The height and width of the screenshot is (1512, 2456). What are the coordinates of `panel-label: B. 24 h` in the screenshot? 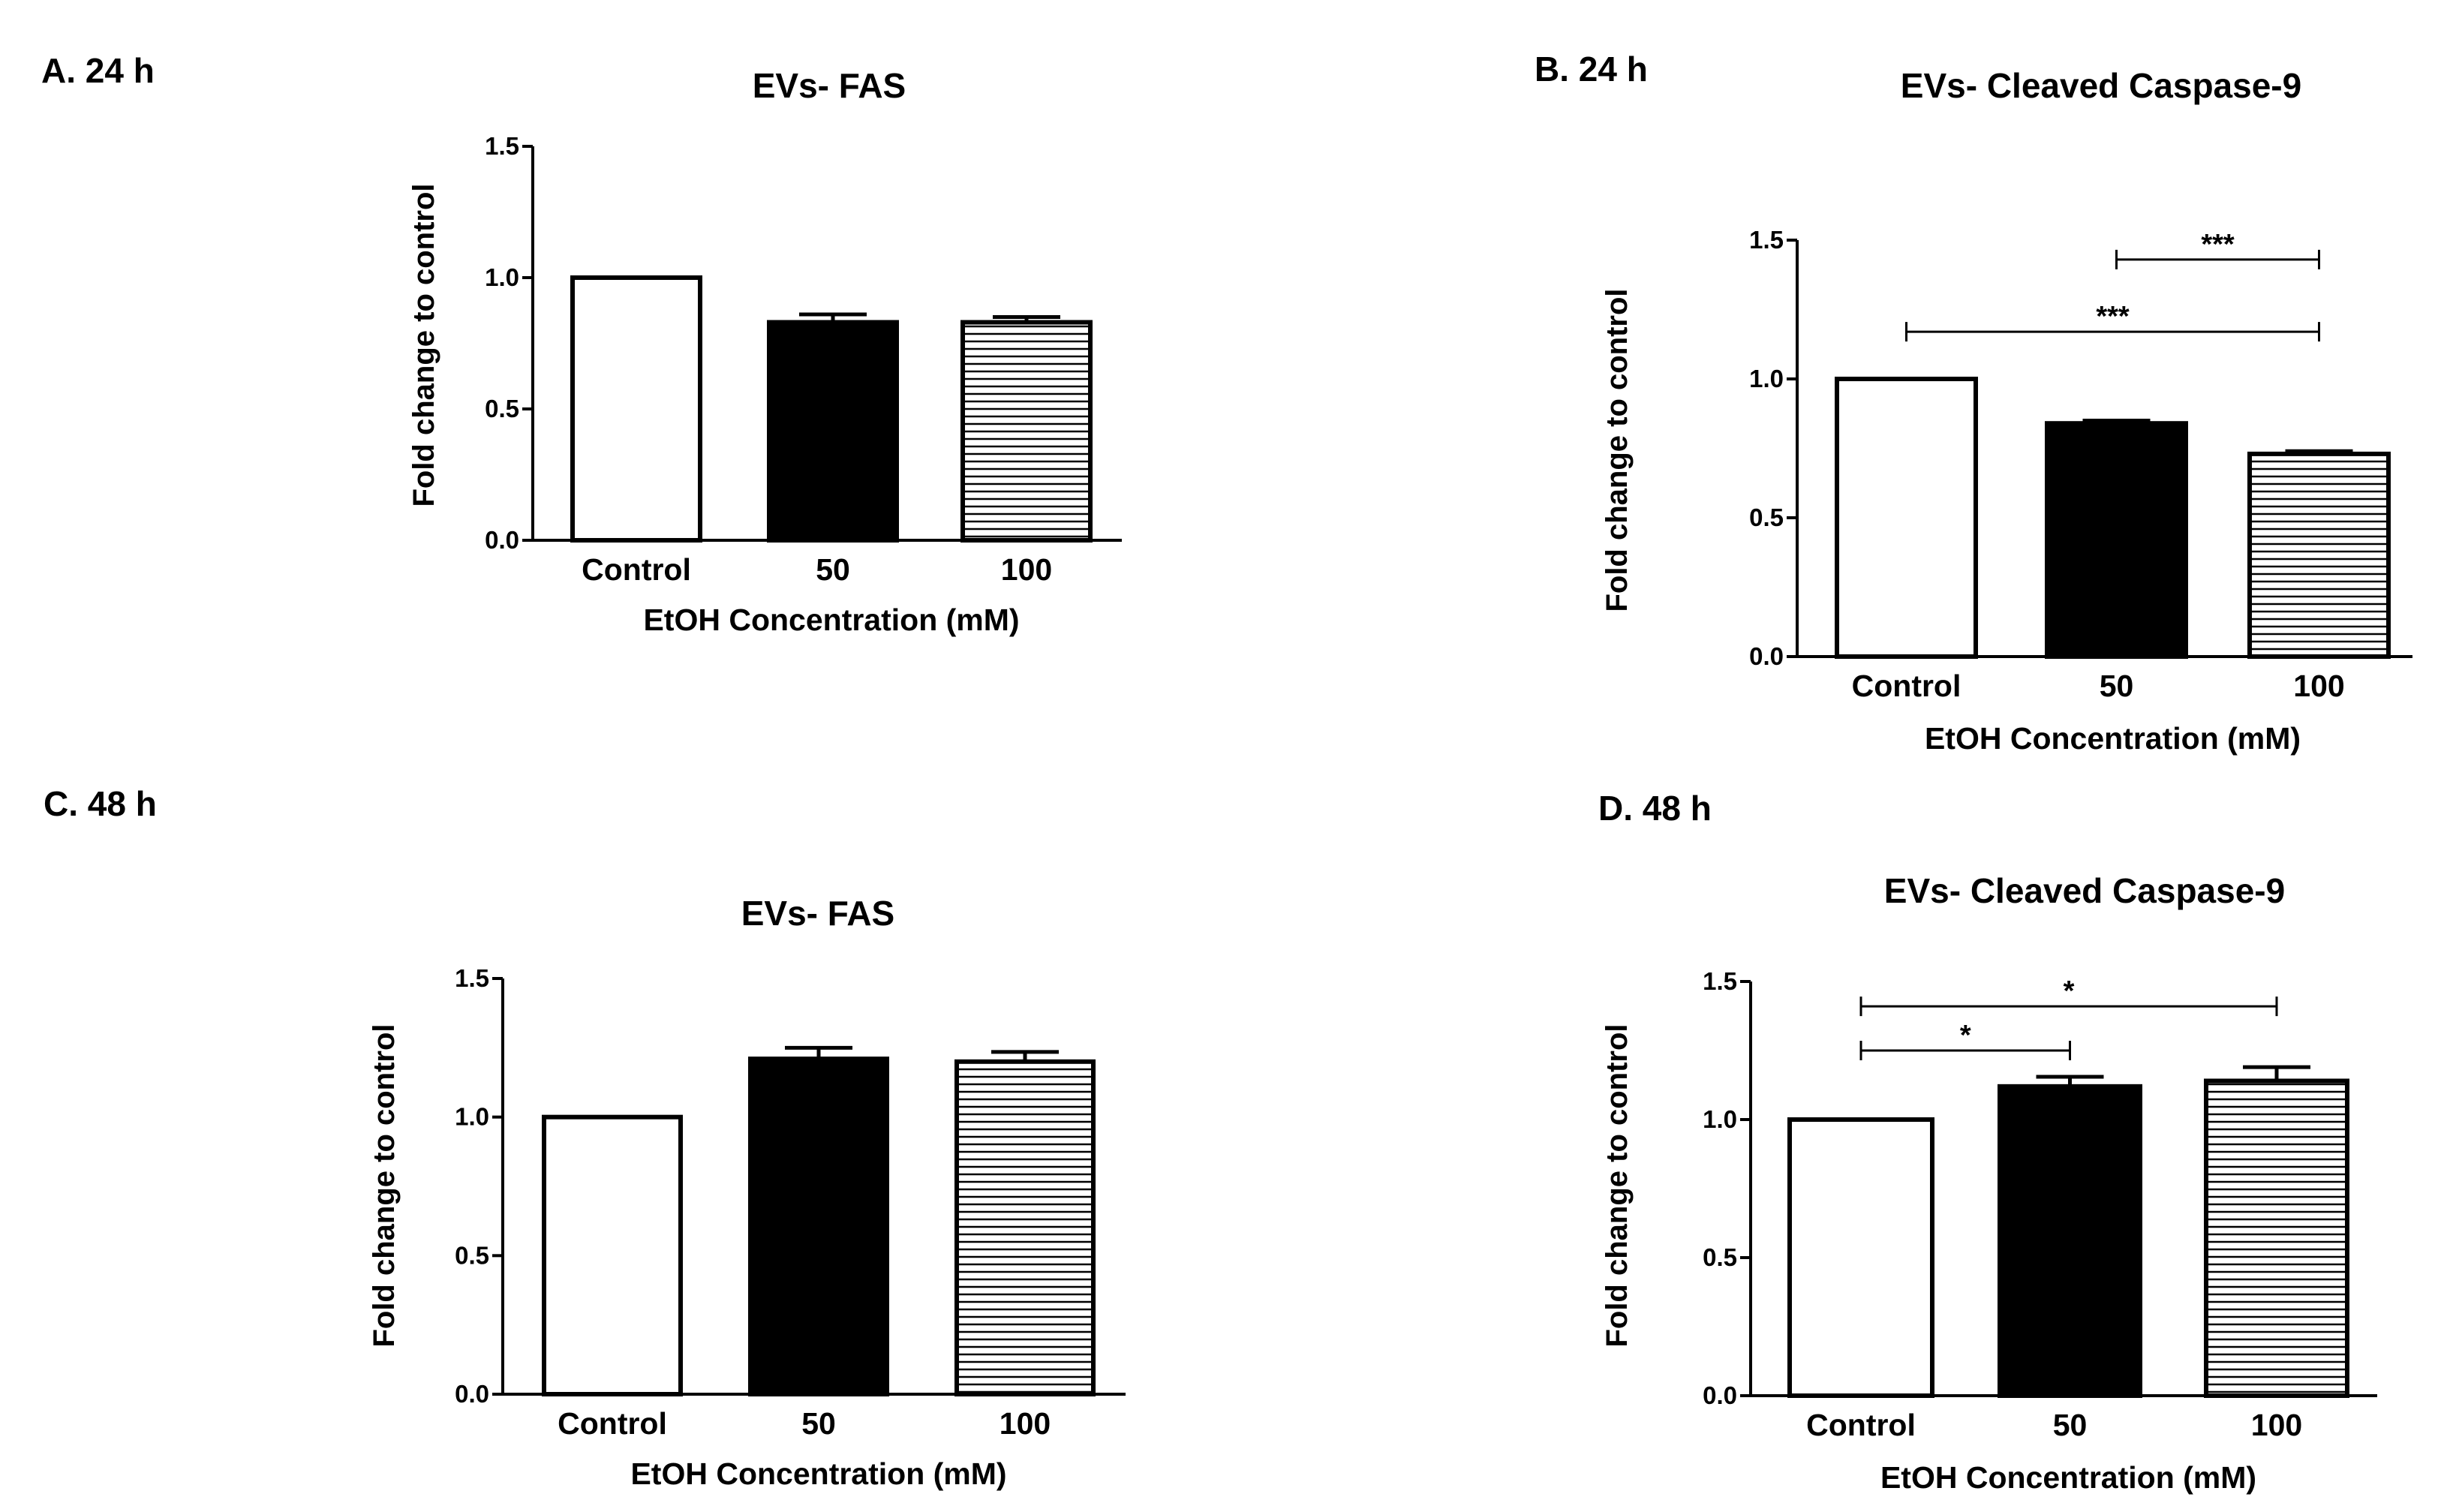 It's located at (1591, 69).